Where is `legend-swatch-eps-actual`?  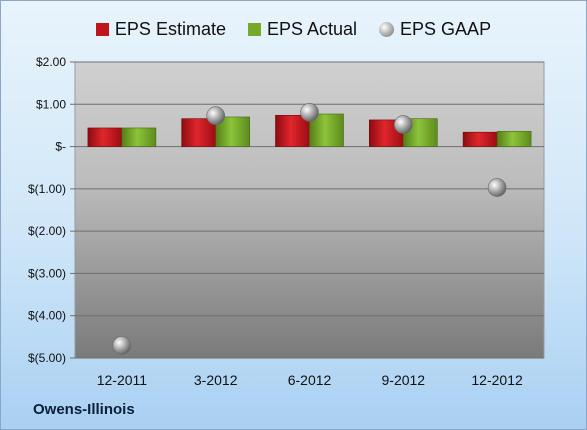 legend-swatch-eps-actual is located at coordinates (254, 29).